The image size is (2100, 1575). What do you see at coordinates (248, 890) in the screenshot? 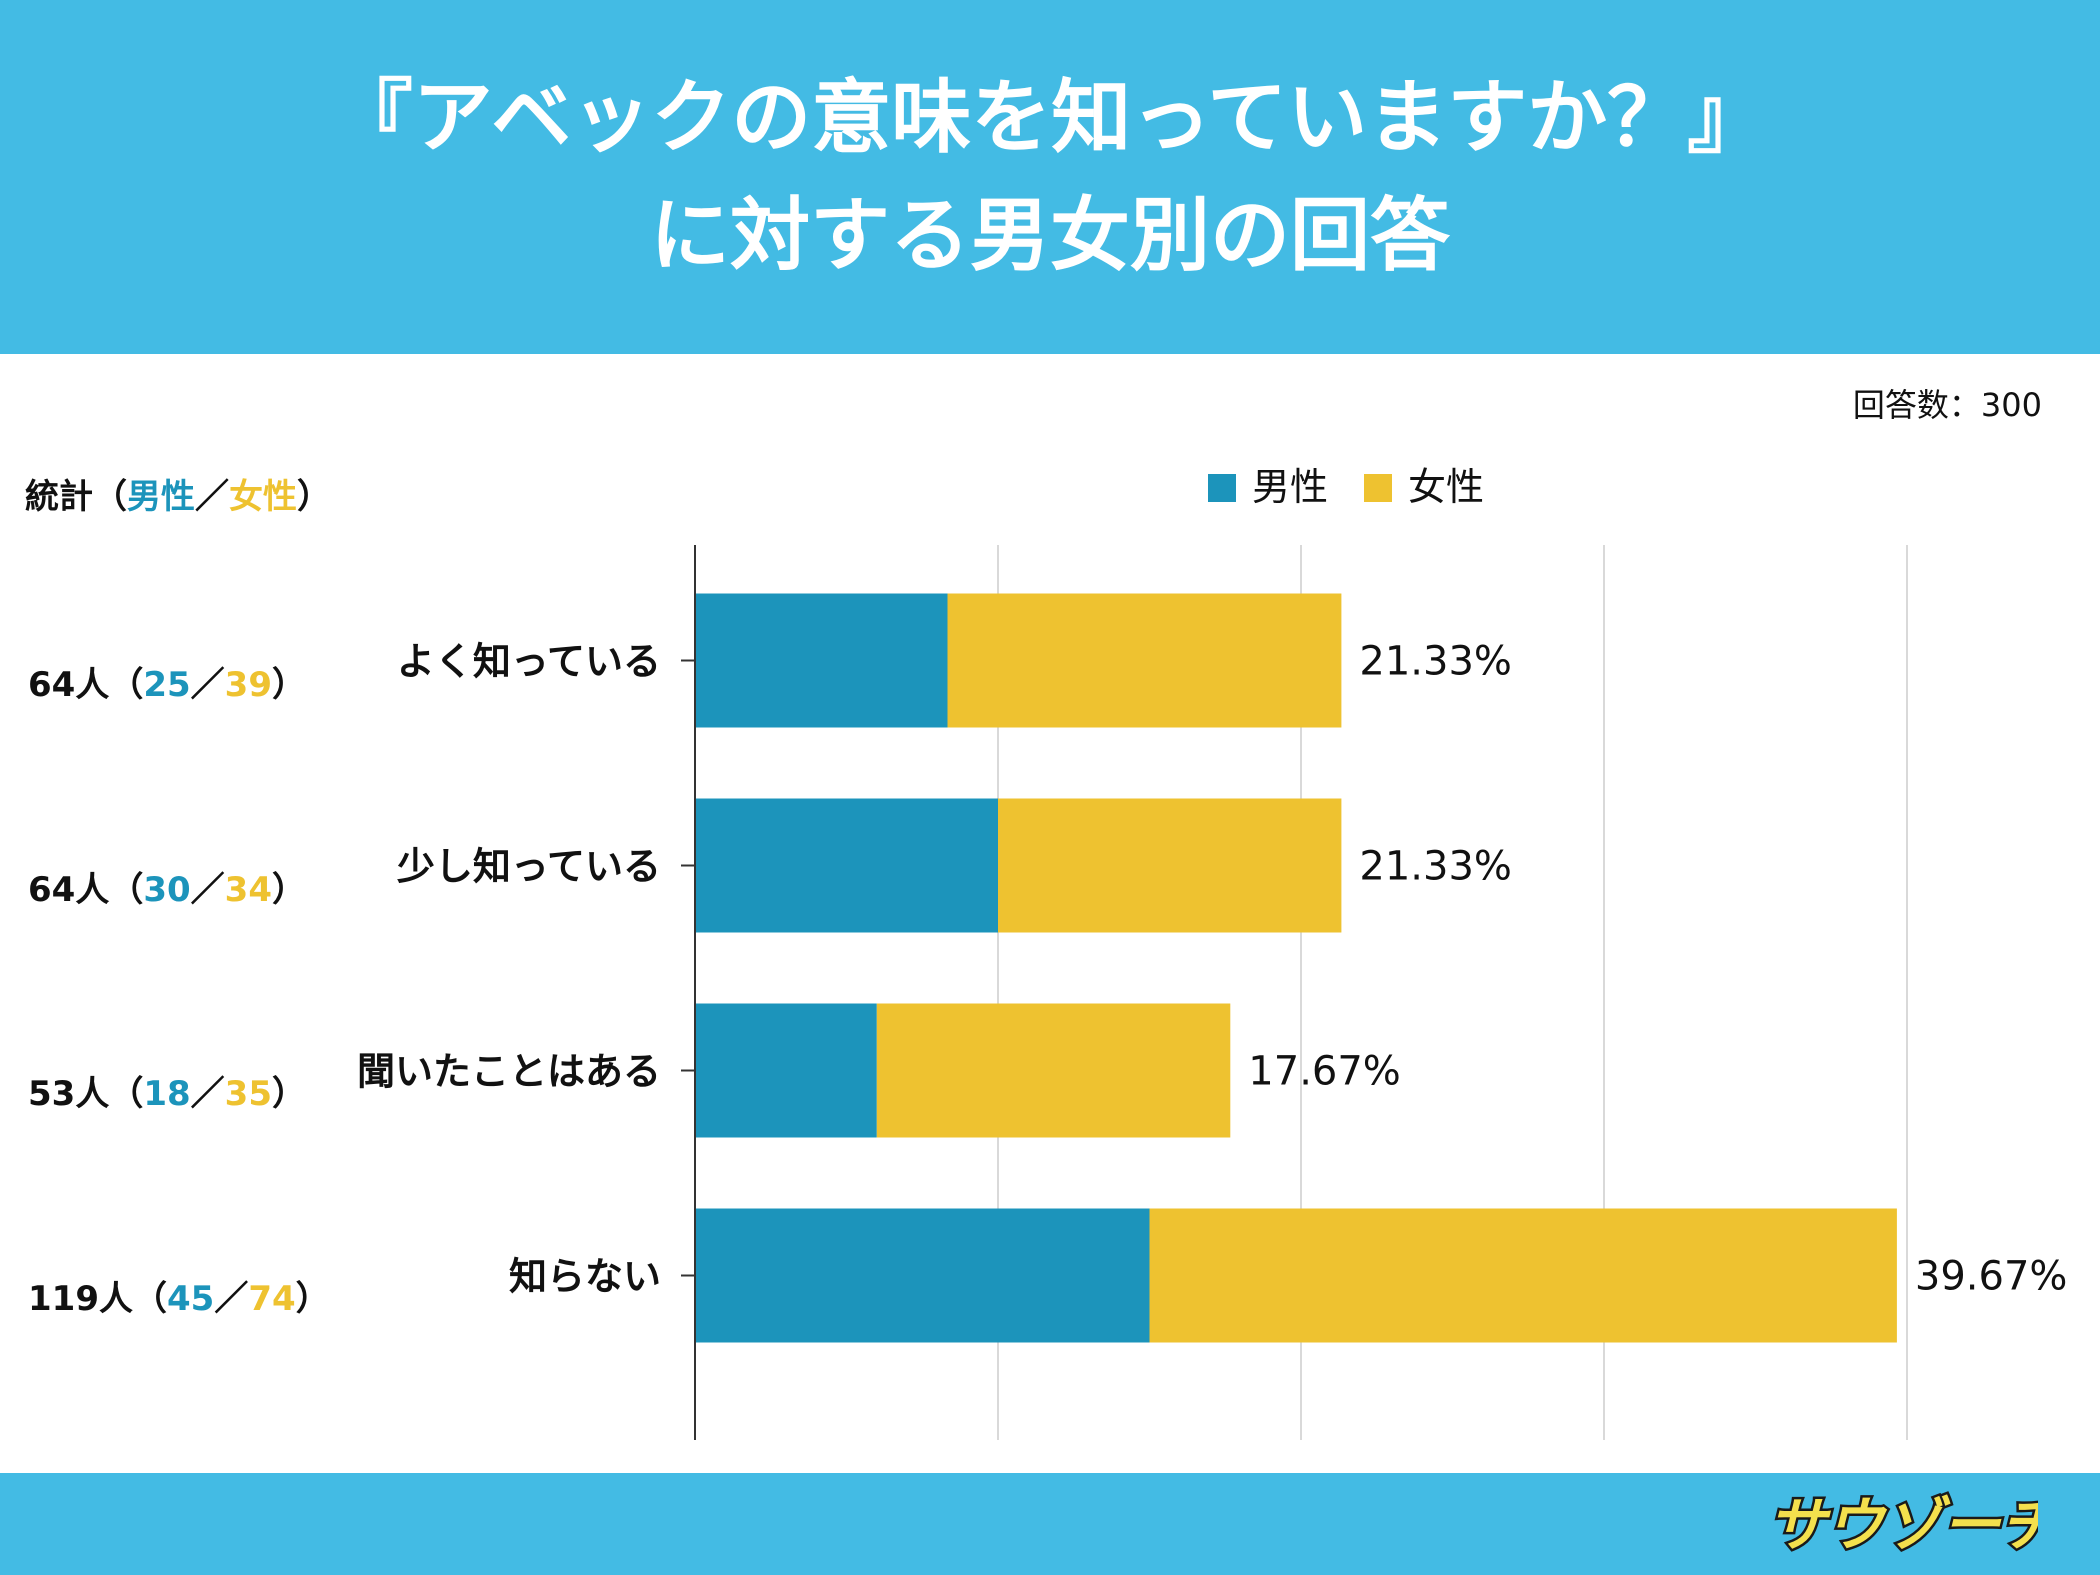
I see `stats-row-female: 34` at bounding box center [248, 890].